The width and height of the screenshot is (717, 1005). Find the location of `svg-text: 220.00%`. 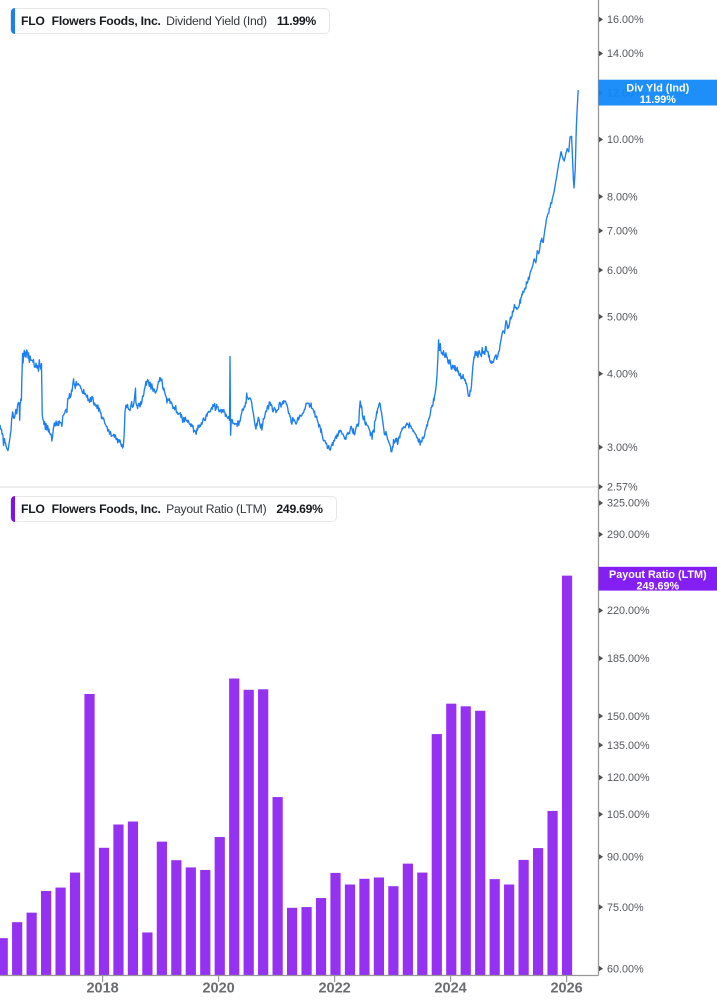

svg-text: 220.00% is located at coordinates (628, 611).